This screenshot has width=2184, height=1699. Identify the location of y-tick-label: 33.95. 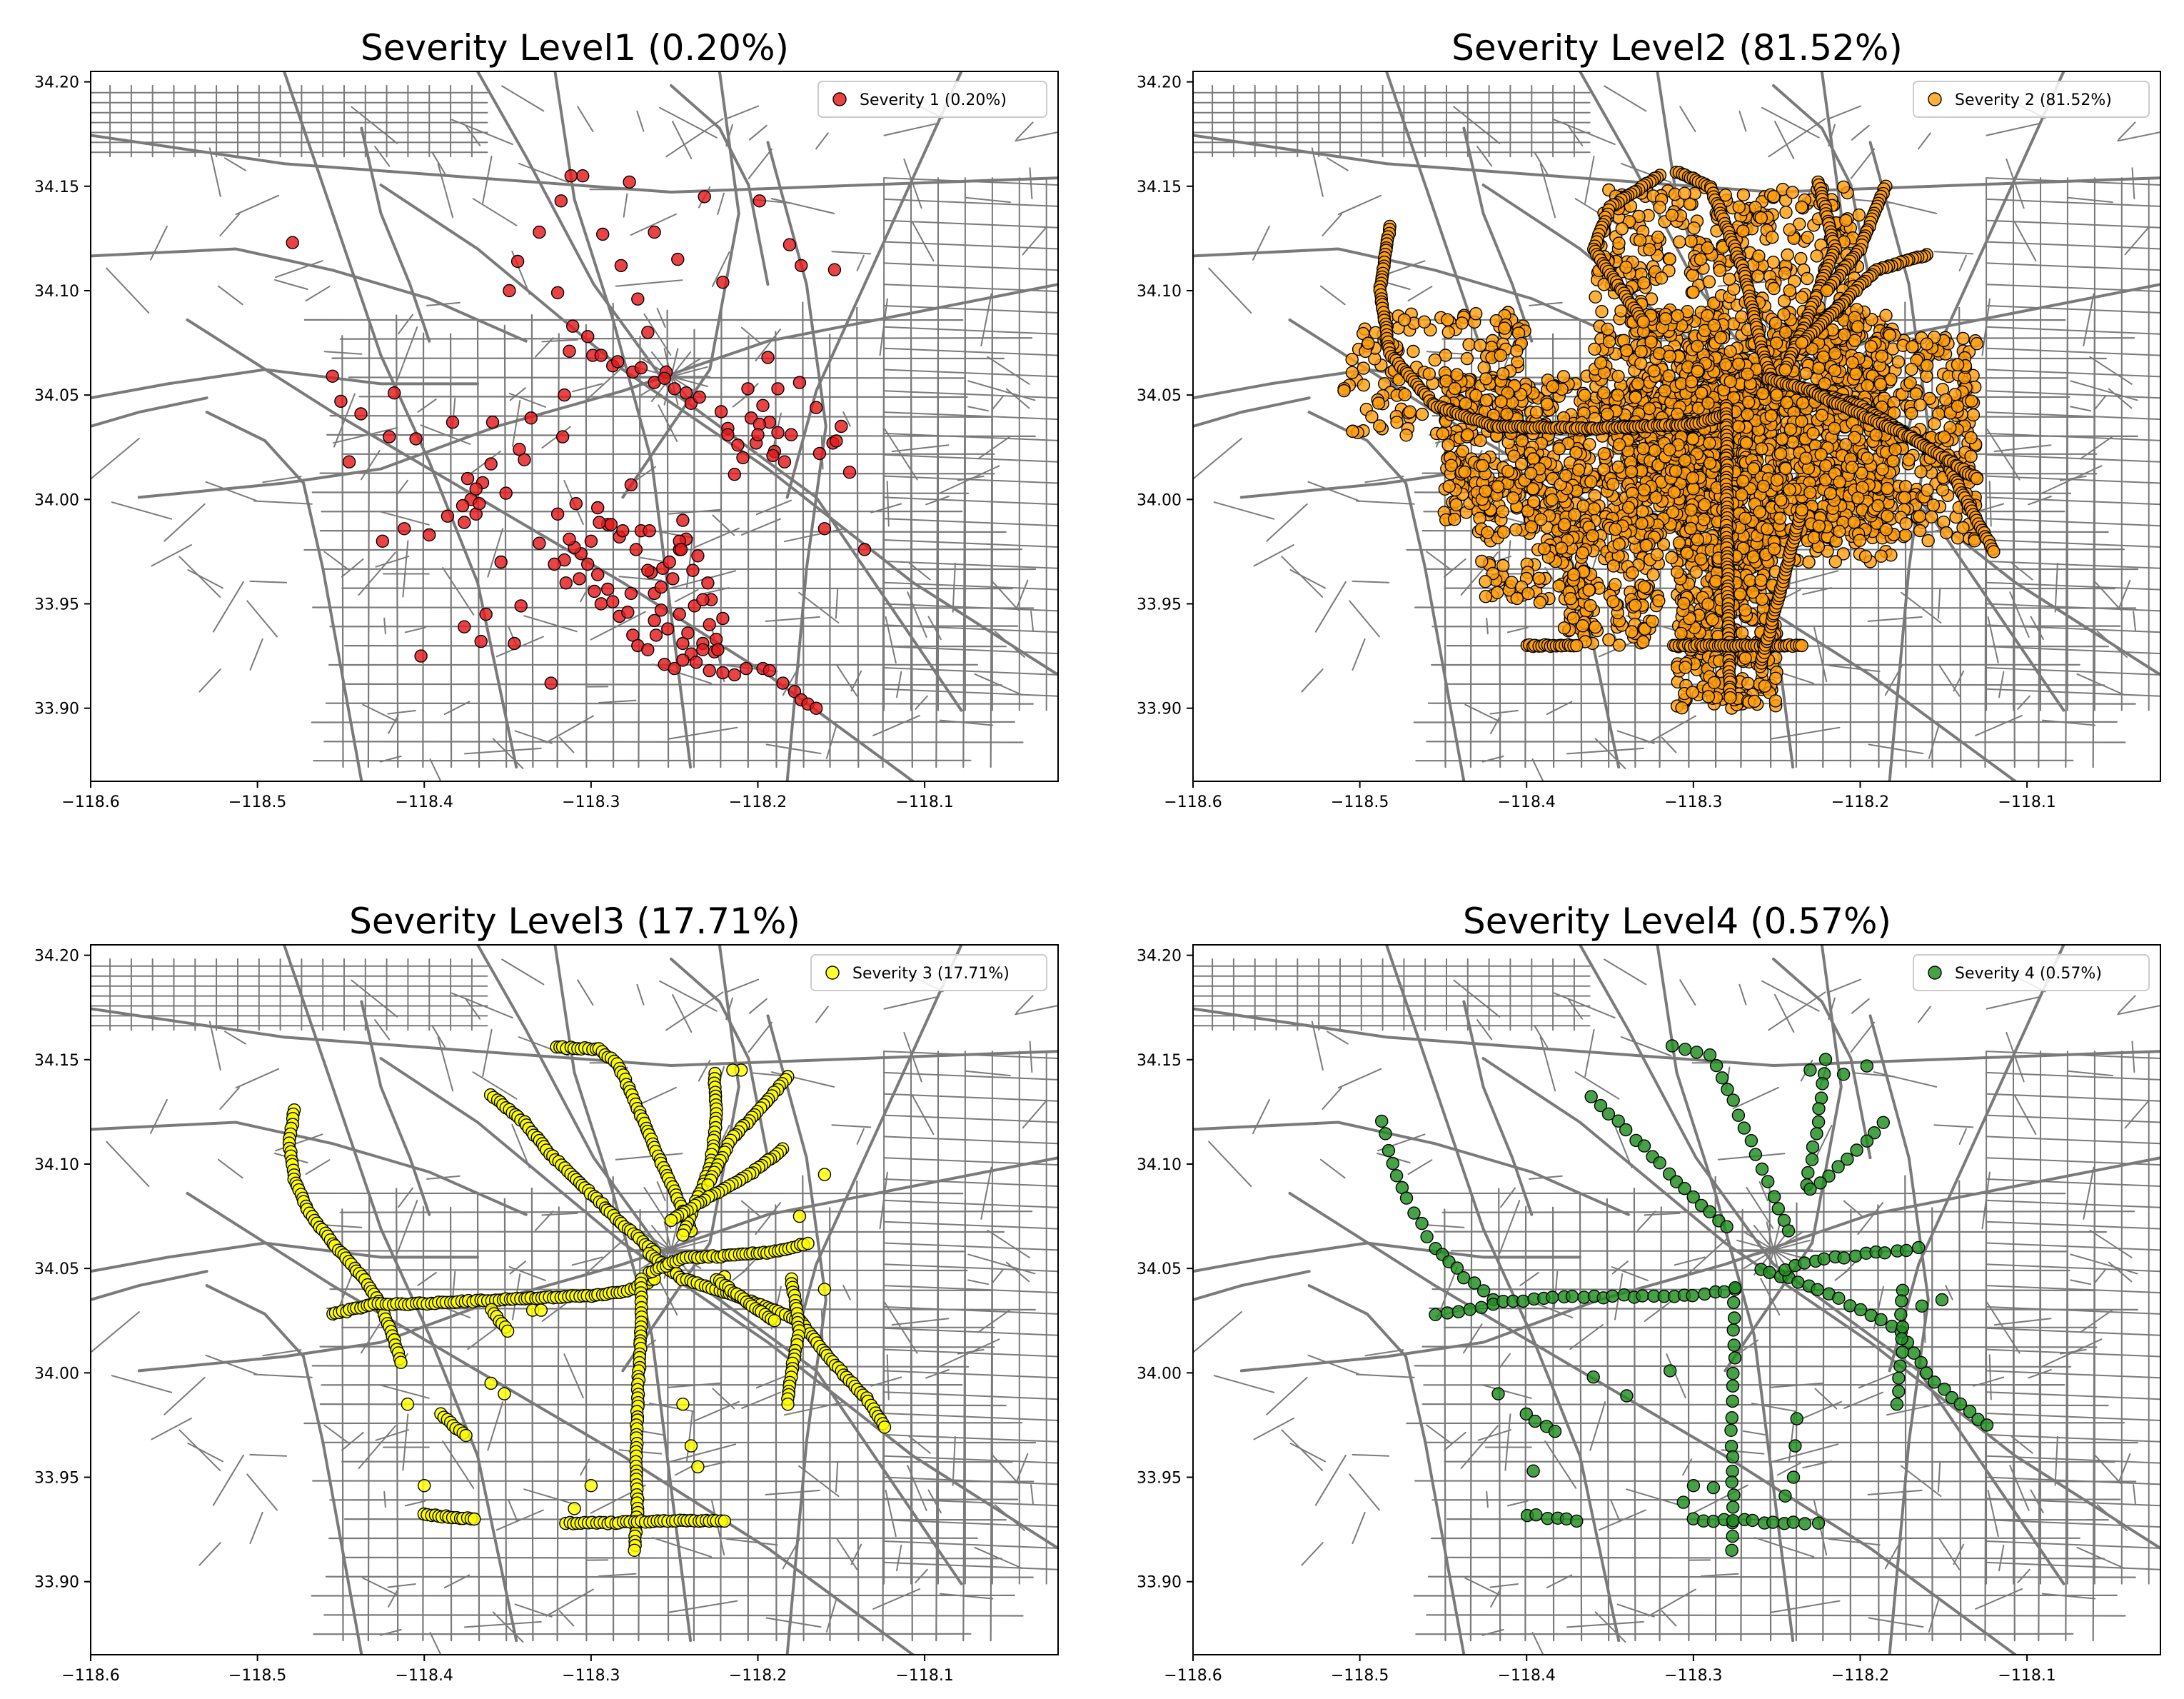
(1159, 605).